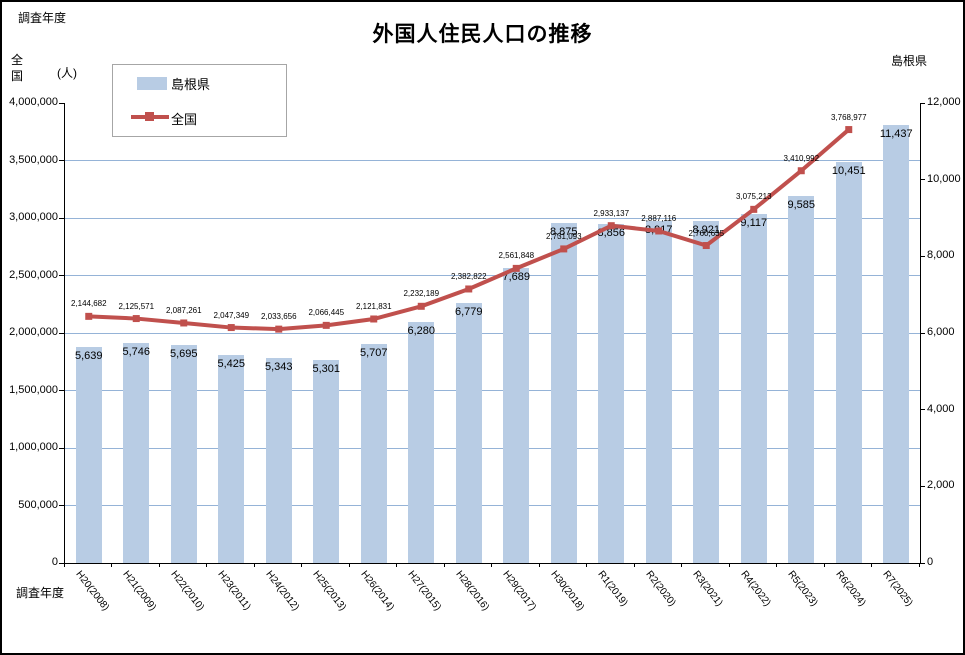 The image size is (965, 655). I want to click on bar-data-label: 5,707, so click(373, 353).